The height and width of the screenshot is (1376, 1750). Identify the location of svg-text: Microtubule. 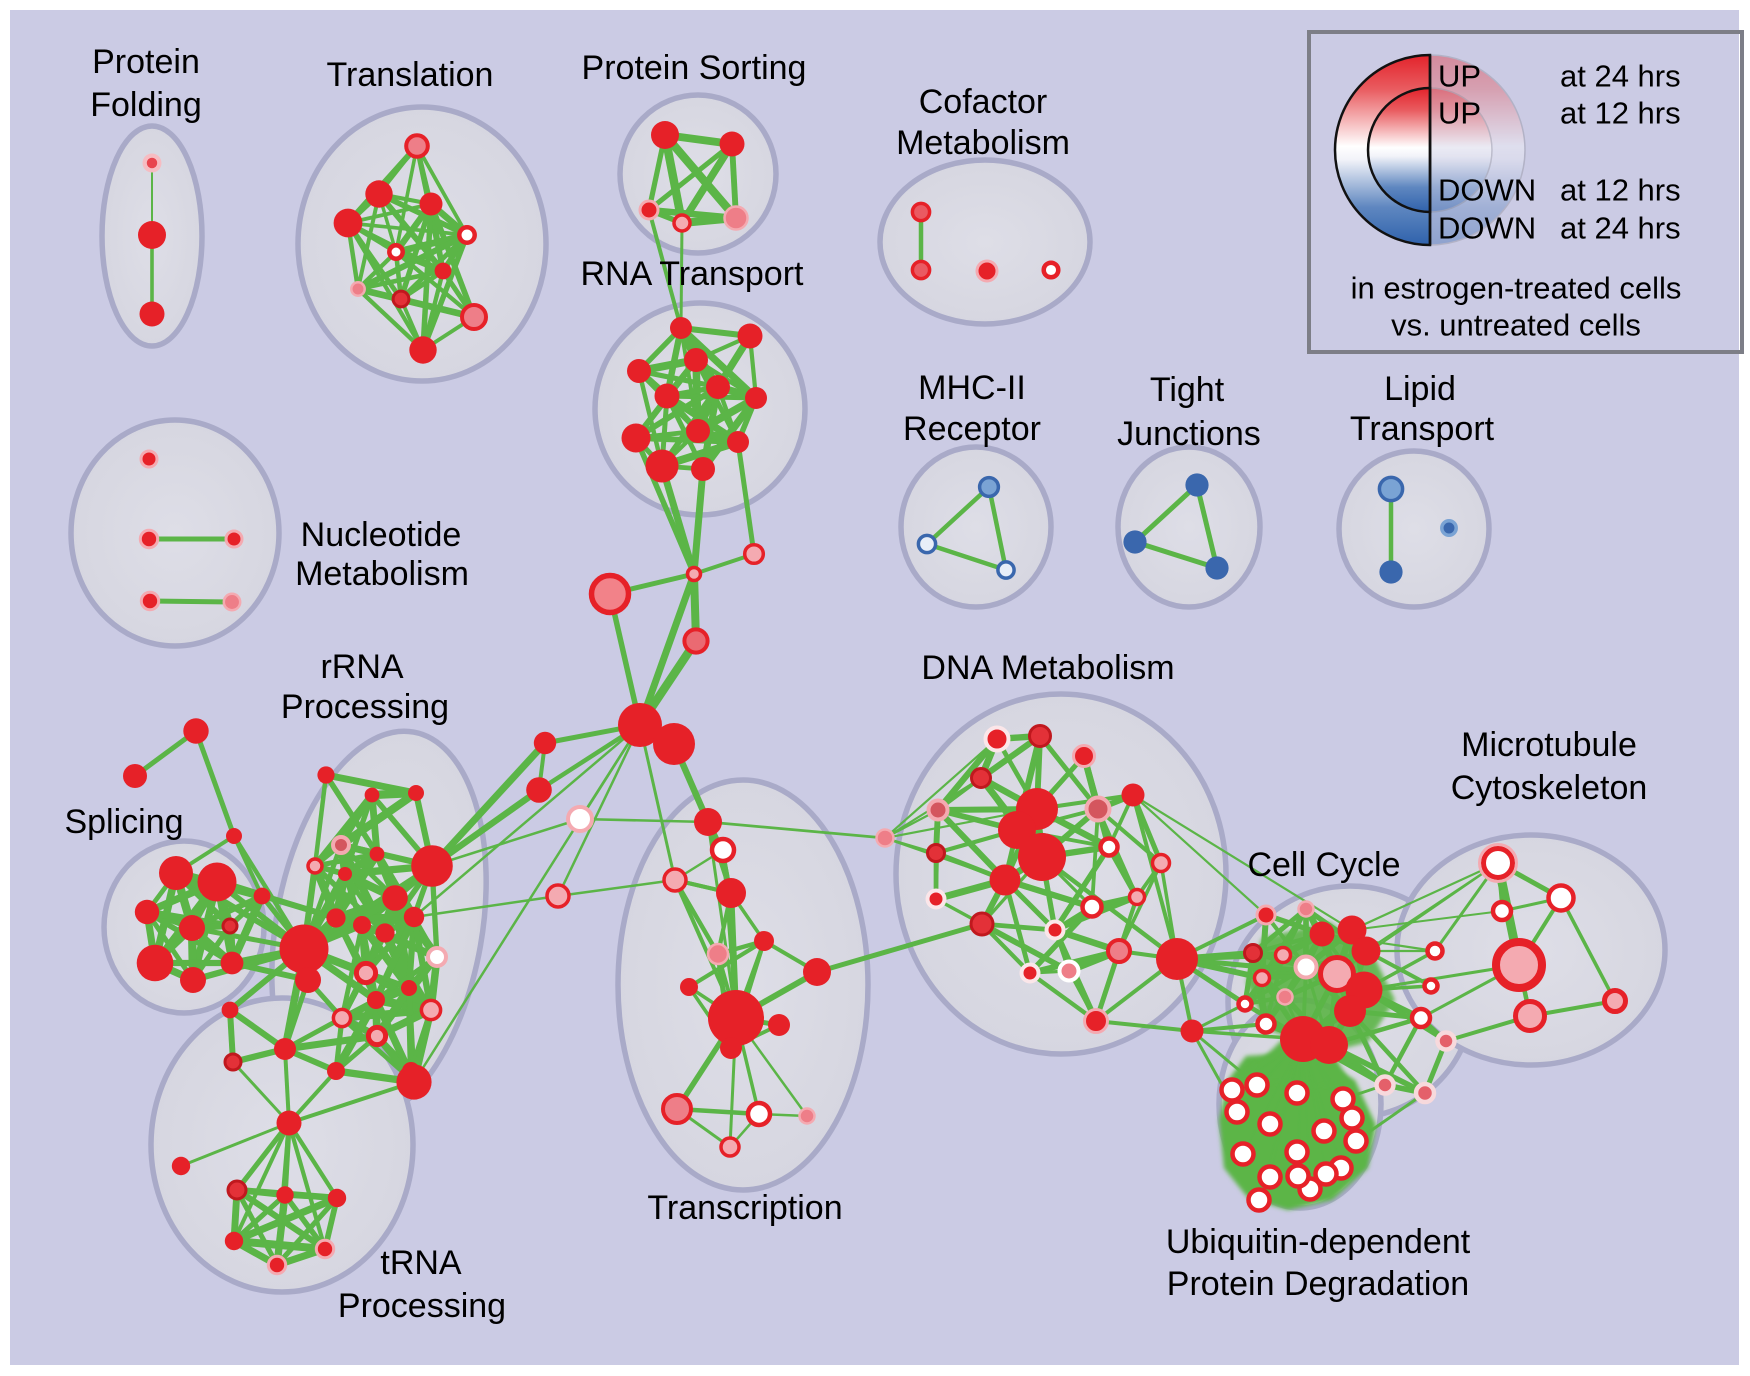
(1549, 745).